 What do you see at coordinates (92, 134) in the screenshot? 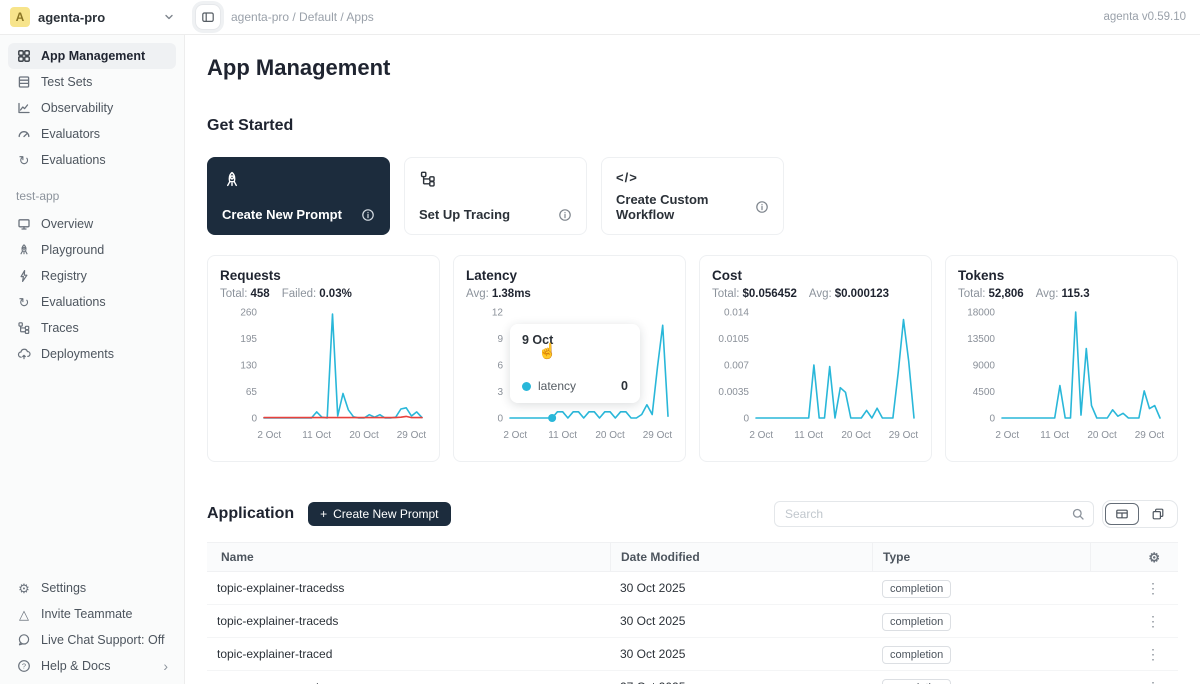
I see `sidebar-item-evaluators: Evaluators` at bounding box center [92, 134].